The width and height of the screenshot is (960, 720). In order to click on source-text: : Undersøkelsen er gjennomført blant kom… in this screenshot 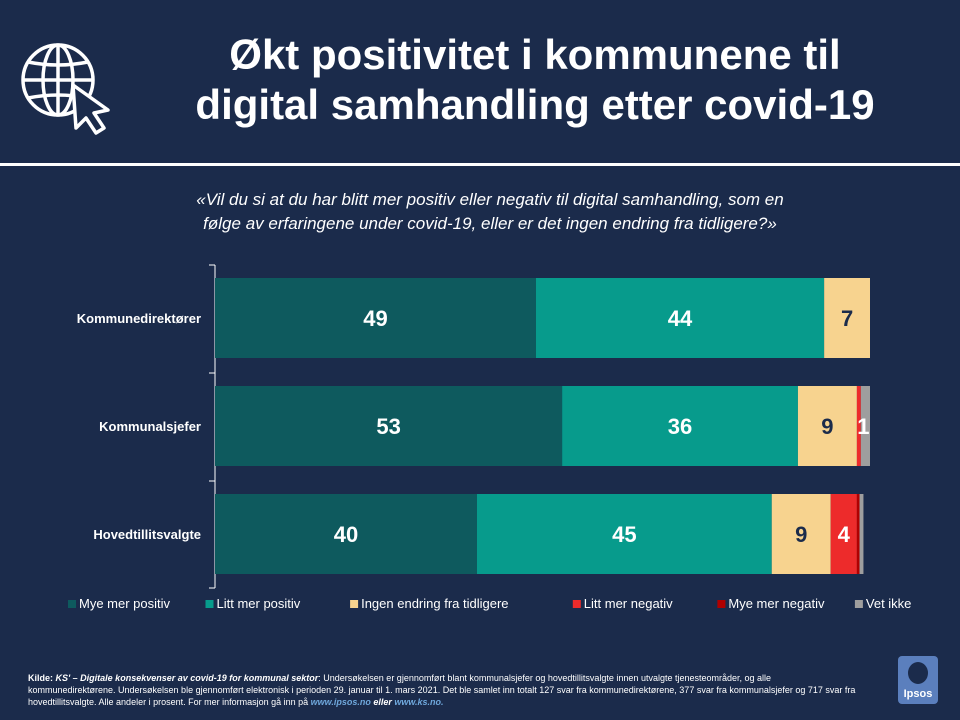, I will do `click(442, 690)`.